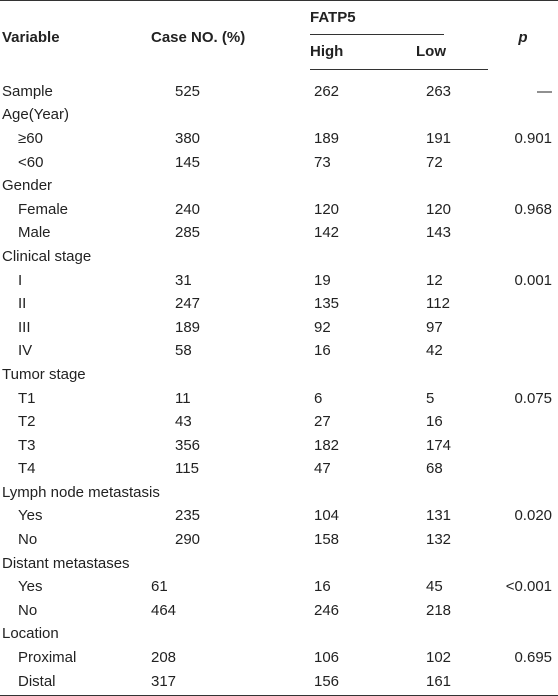 The width and height of the screenshot is (558, 696). Describe the element at coordinates (279, 210) in the screenshot. I see `table-row: Female 240 120 120 0.968` at that location.